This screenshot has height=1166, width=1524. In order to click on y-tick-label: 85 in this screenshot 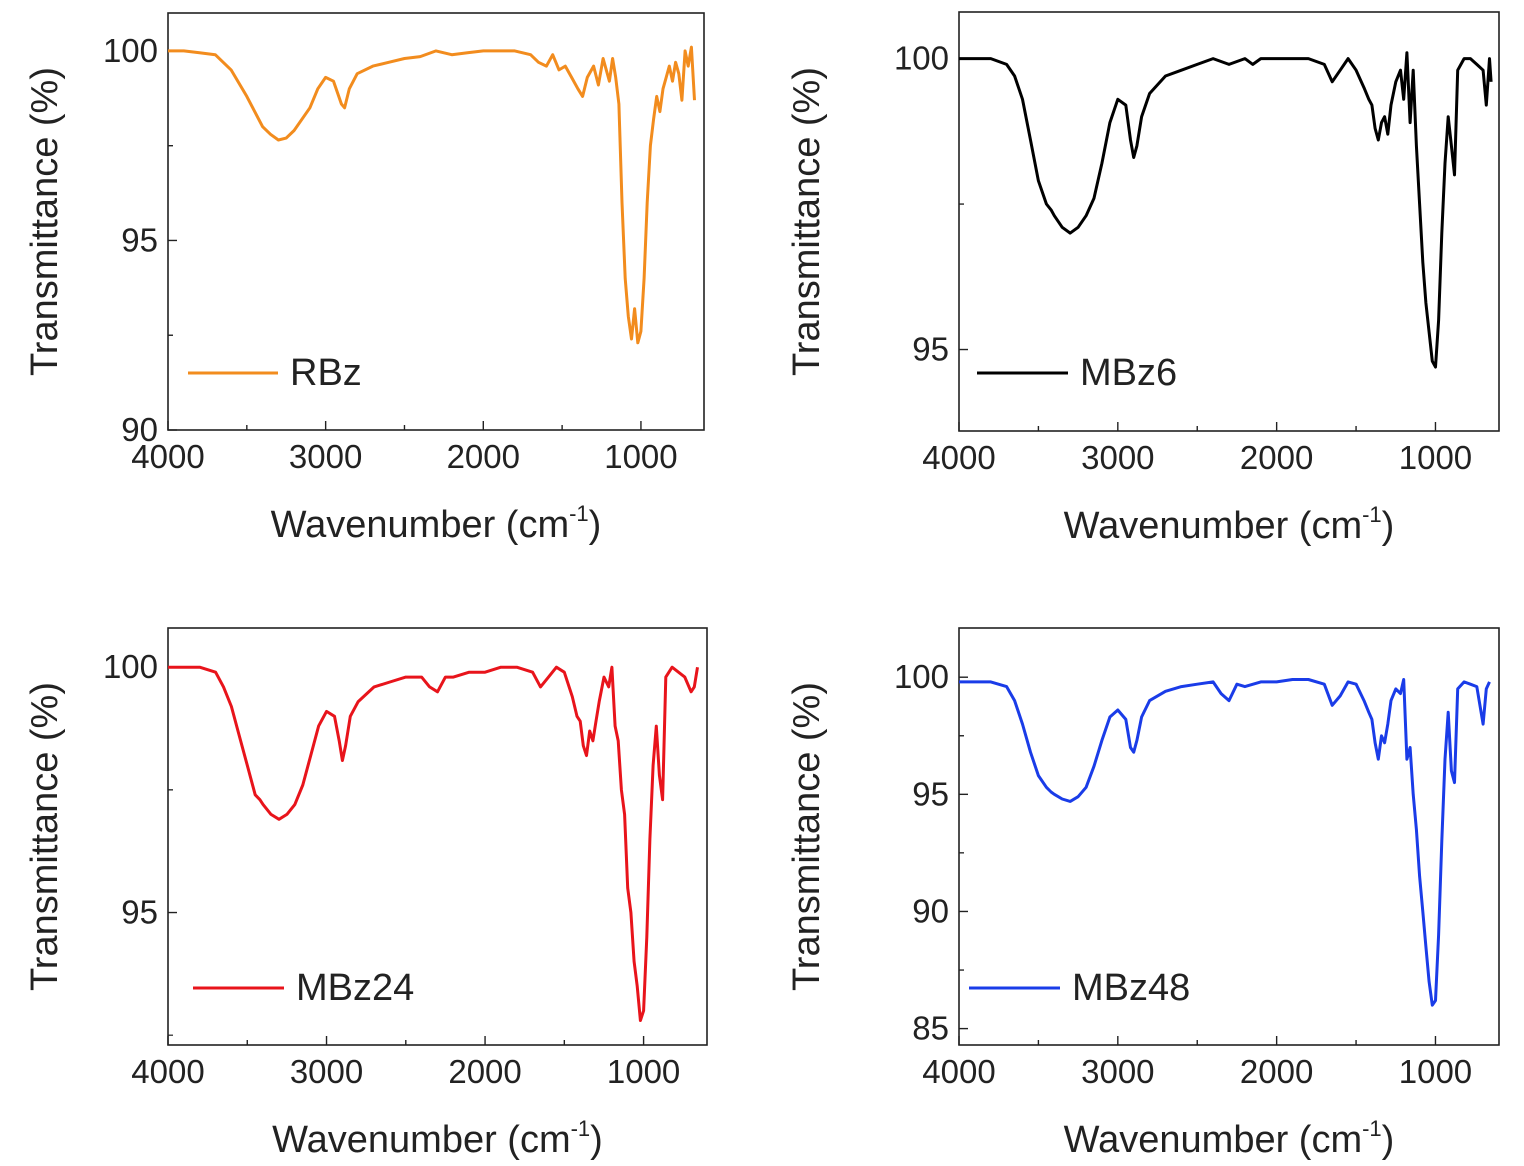, I will do `click(930, 1028)`.